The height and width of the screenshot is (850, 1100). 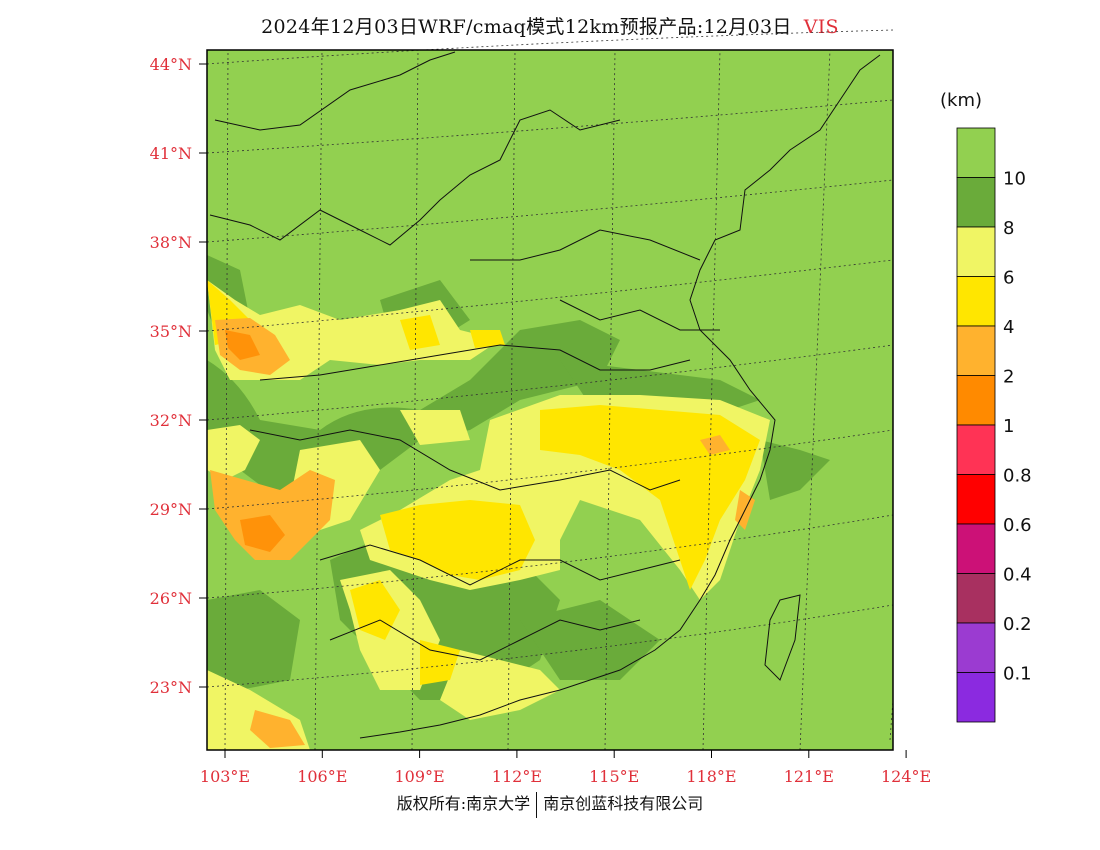 What do you see at coordinates (517, 776) in the screenshot?
I see `lon-label: 112°E` at bounding box center [517, 776].